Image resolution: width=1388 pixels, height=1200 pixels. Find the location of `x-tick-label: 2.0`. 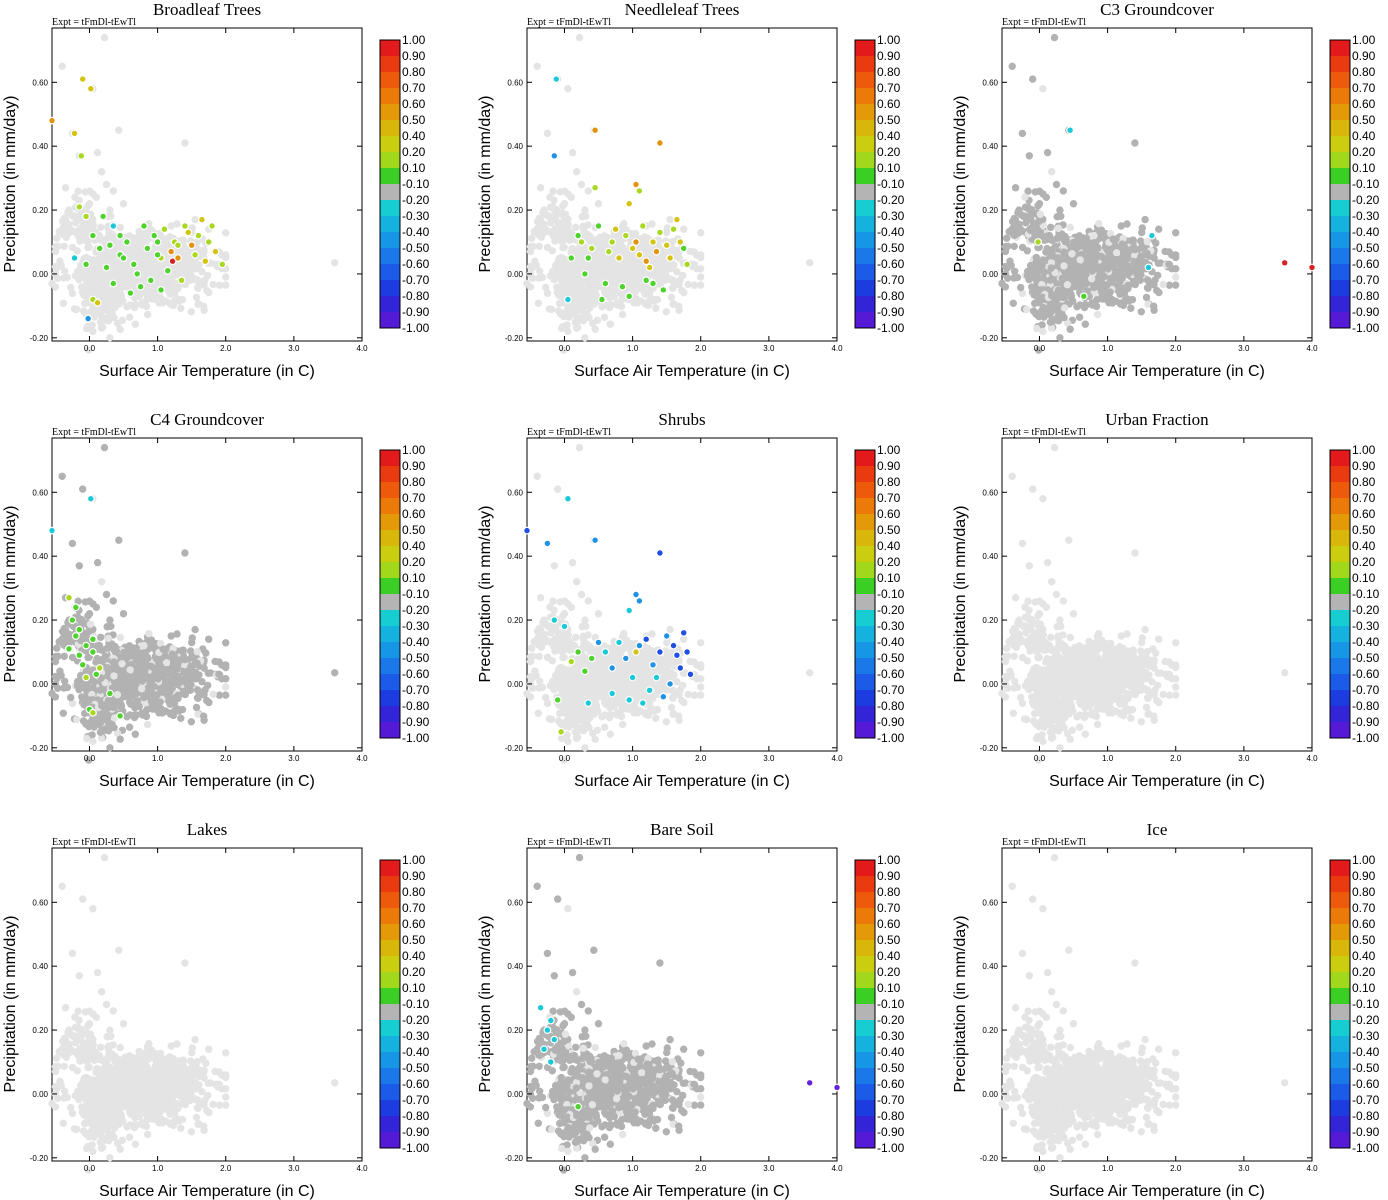

x-tick-label: 2.0 is located at coordinates (226, 348).